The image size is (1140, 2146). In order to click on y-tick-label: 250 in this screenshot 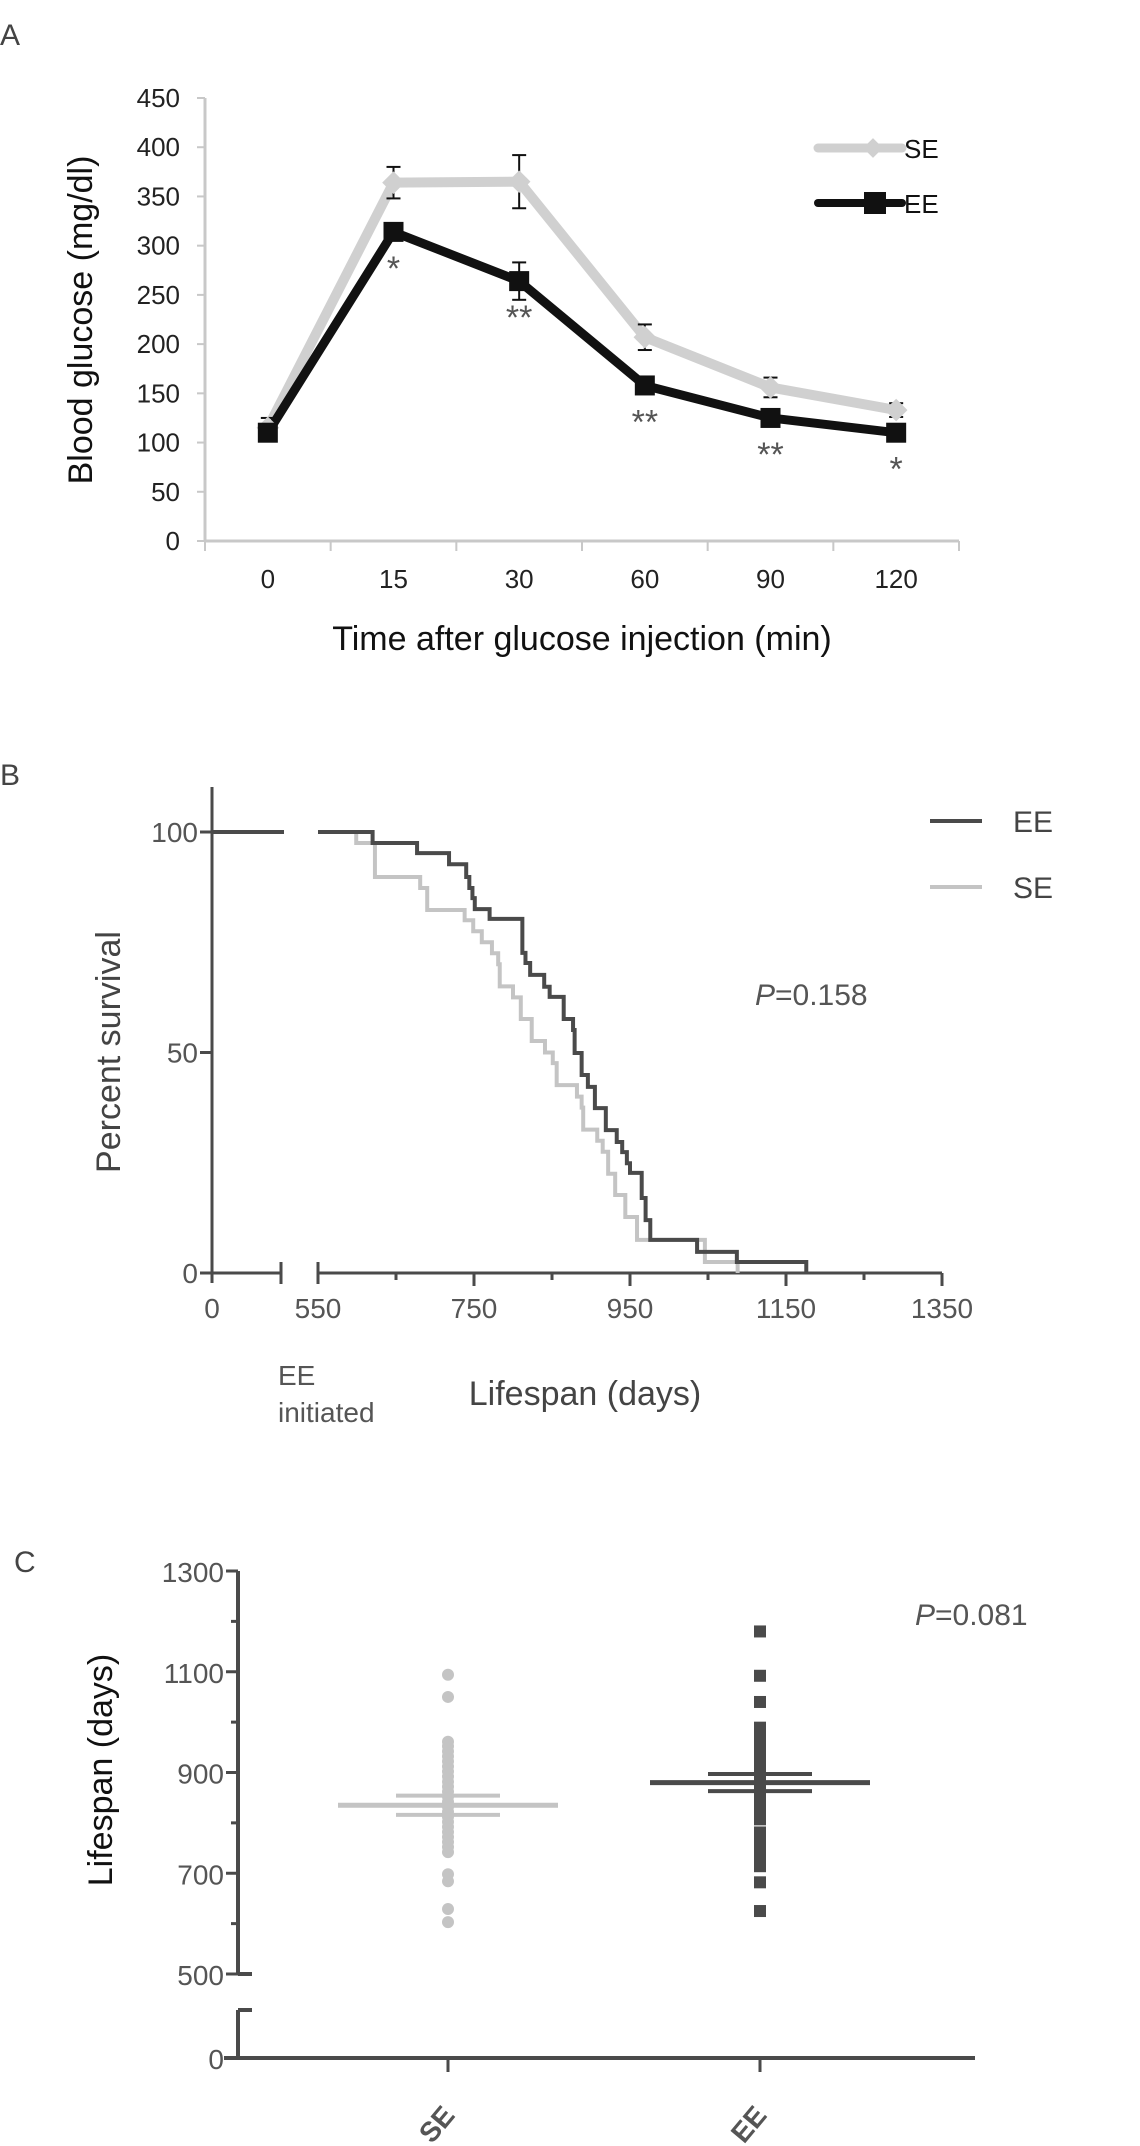, I will do `click(158, 295)`.